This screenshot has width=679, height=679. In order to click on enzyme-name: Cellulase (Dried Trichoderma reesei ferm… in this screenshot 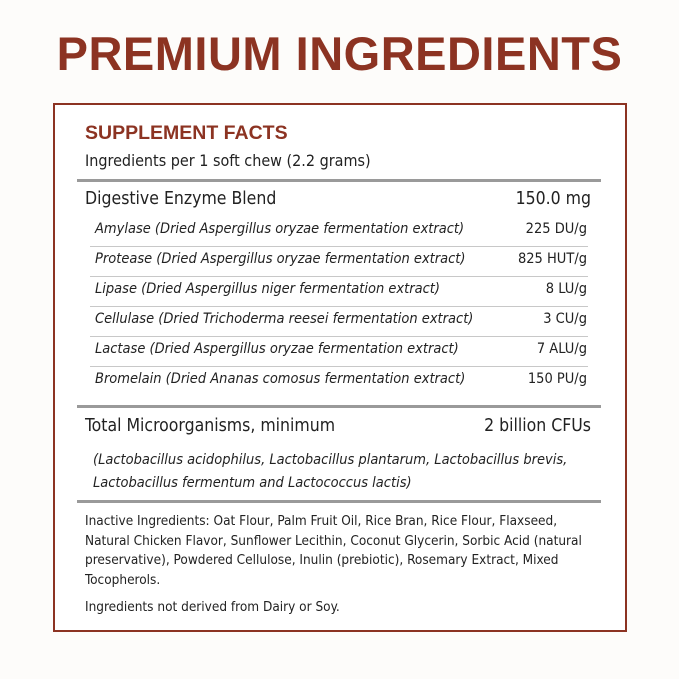, I will do `click(284, 319)`.